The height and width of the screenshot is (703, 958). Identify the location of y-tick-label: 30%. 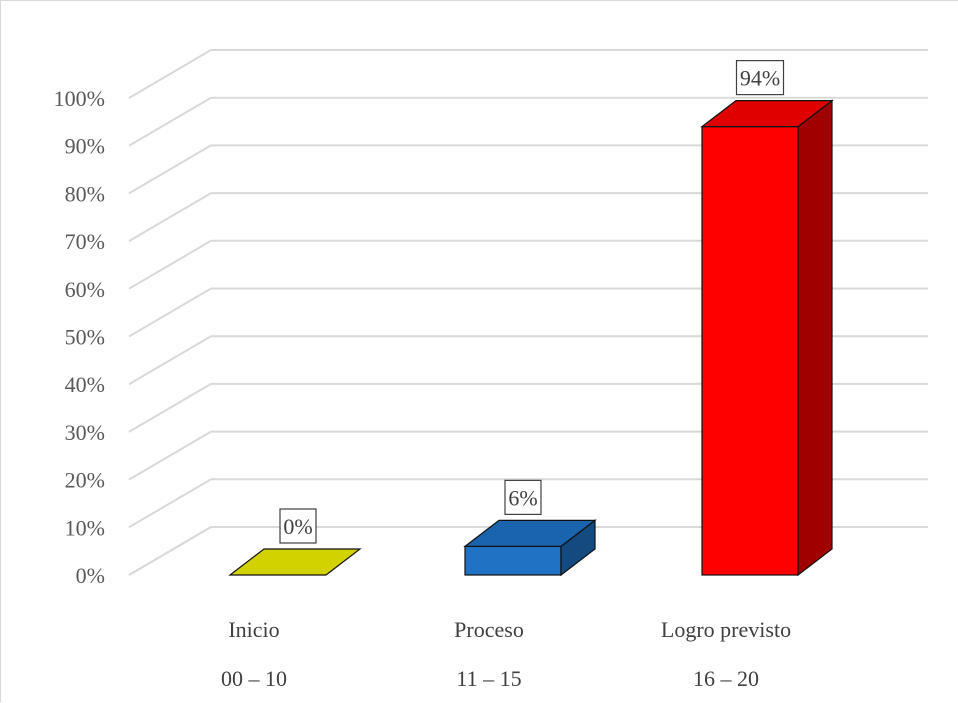
(85, 432).